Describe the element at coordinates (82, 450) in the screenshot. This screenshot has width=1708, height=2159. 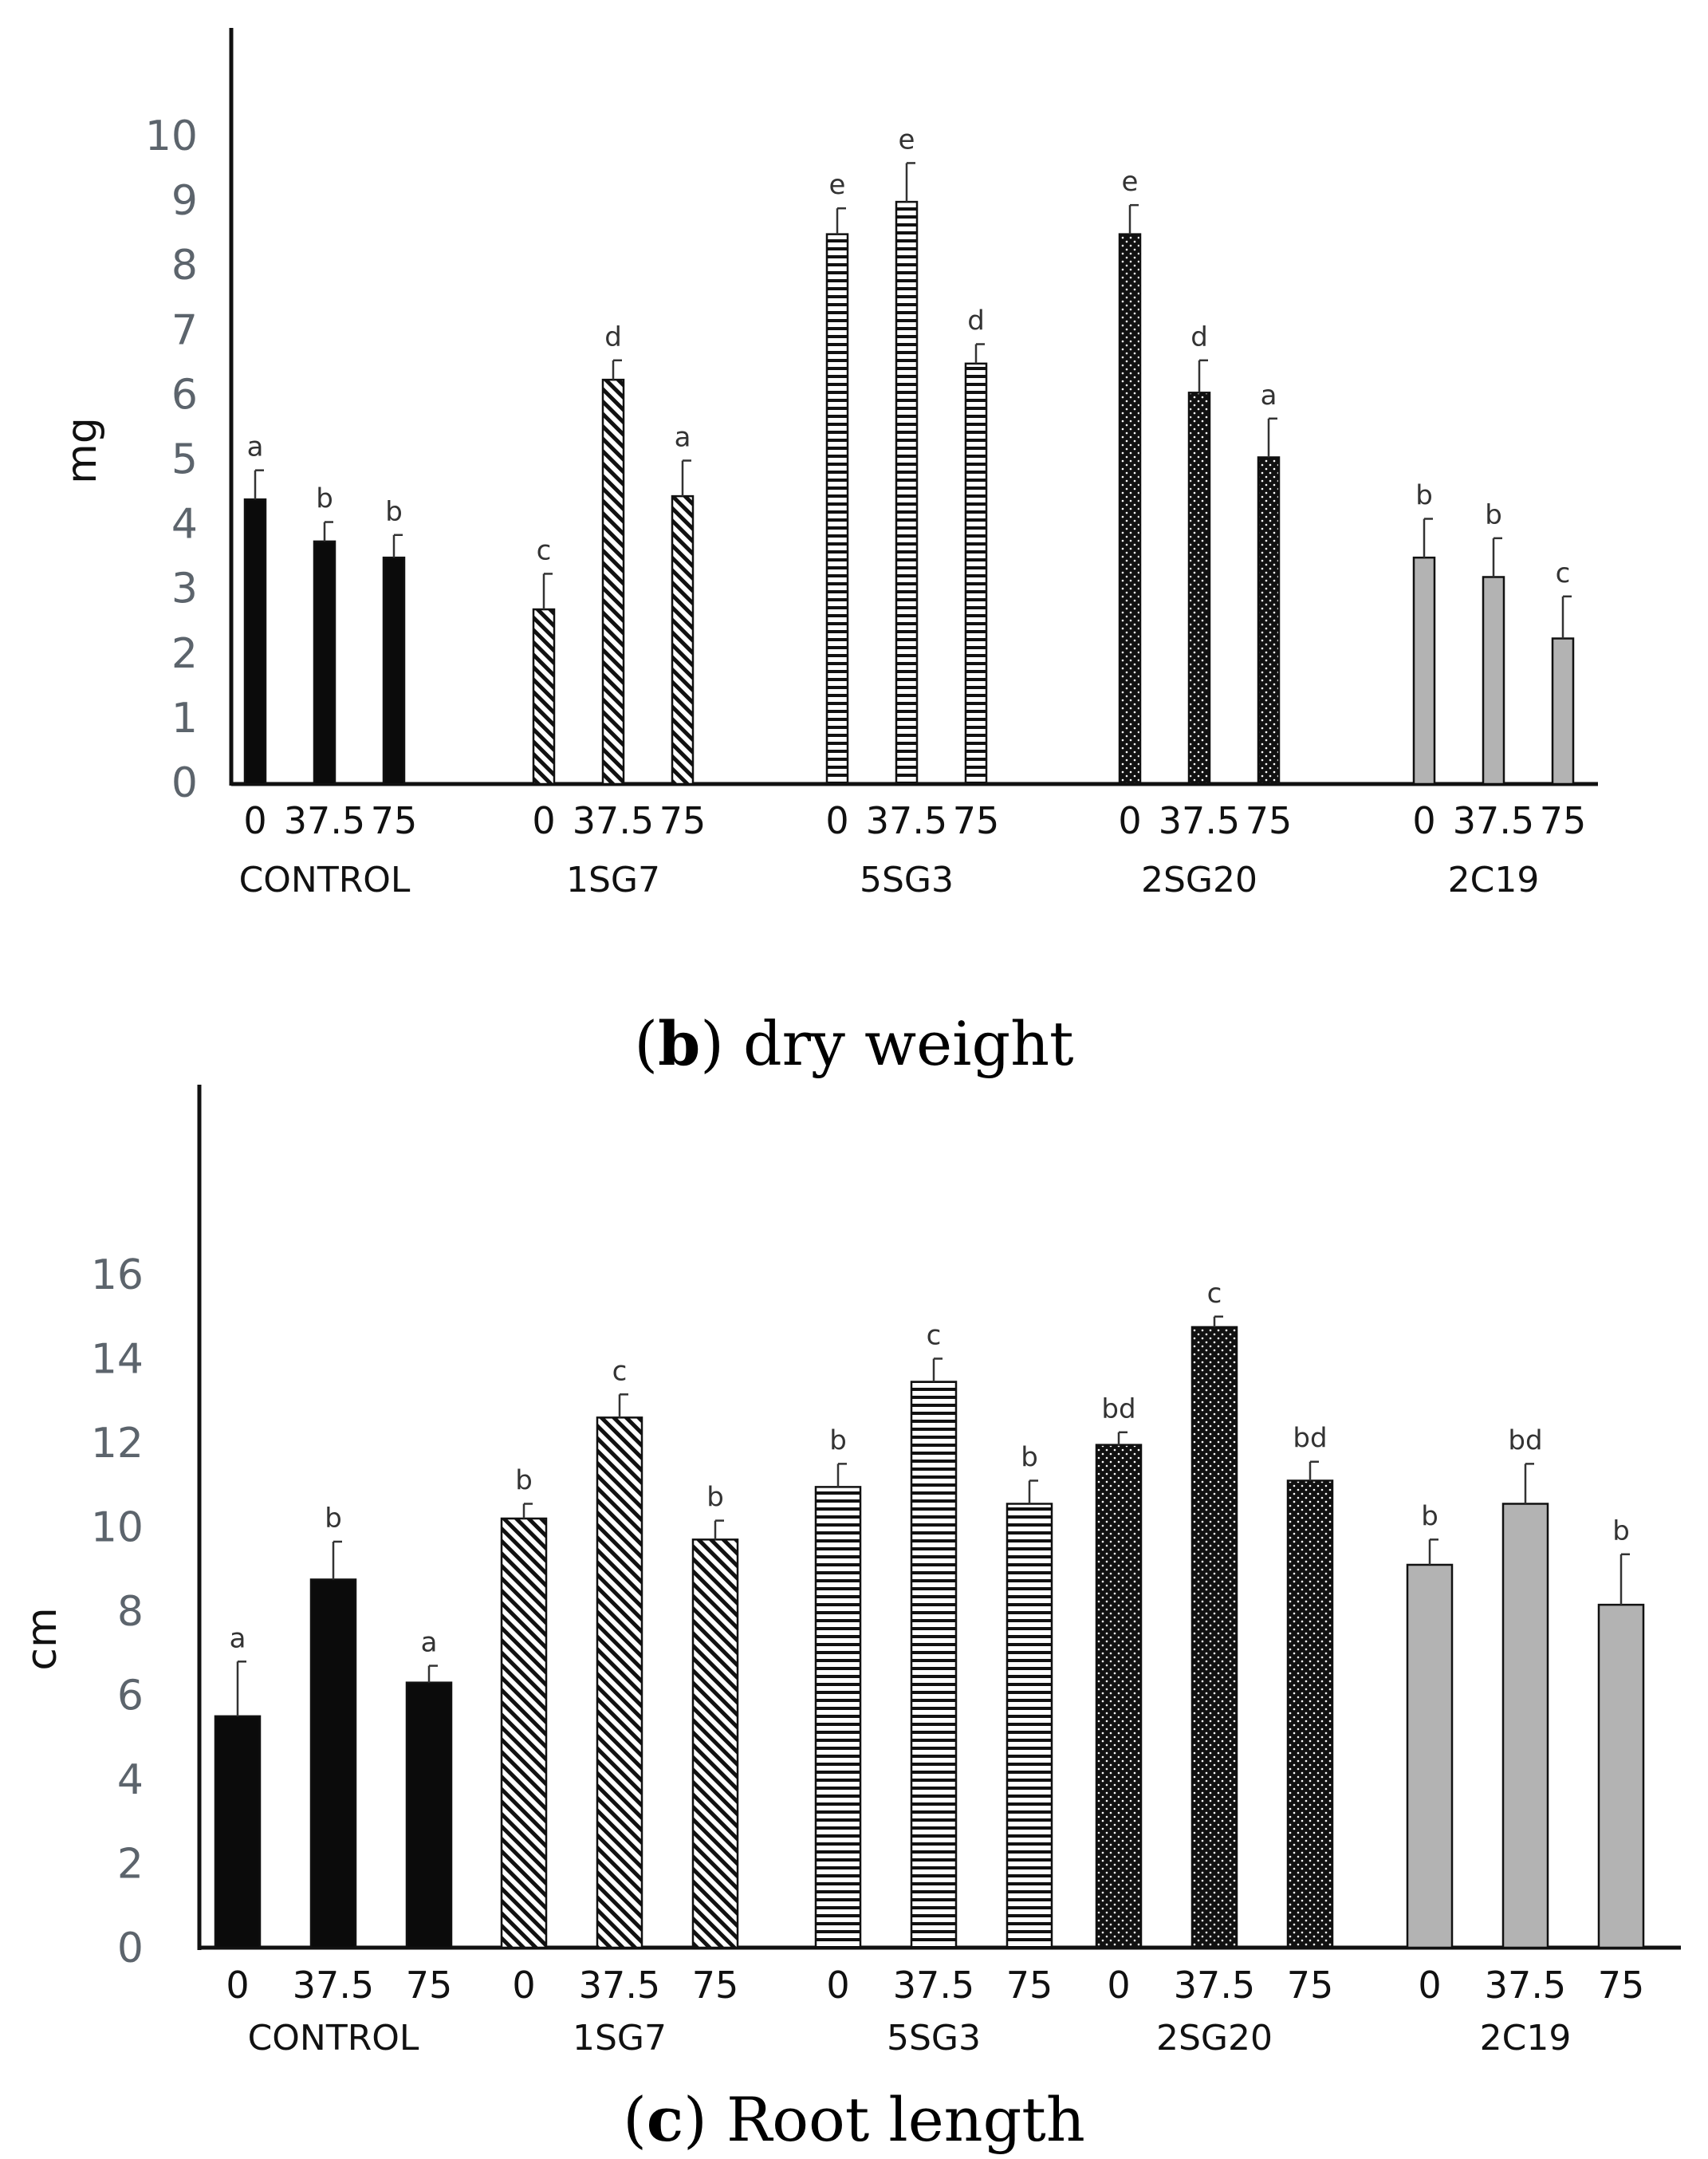
I see `y-axis-label: mg` at that location.